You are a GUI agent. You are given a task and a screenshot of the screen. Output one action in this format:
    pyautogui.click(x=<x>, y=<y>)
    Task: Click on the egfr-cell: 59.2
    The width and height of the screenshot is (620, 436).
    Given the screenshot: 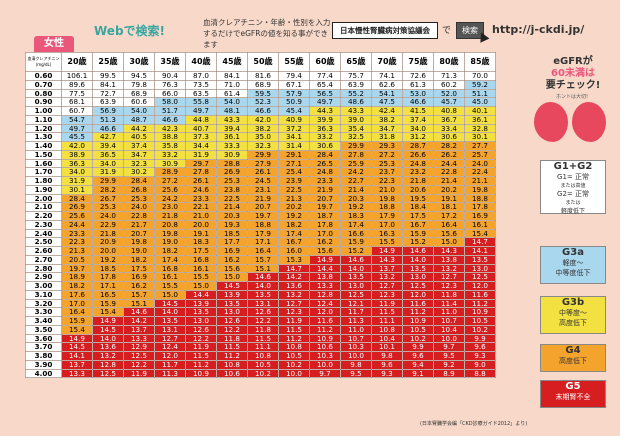 What is the action you would take?
    pyautogui.click(x=480, y=84)
    